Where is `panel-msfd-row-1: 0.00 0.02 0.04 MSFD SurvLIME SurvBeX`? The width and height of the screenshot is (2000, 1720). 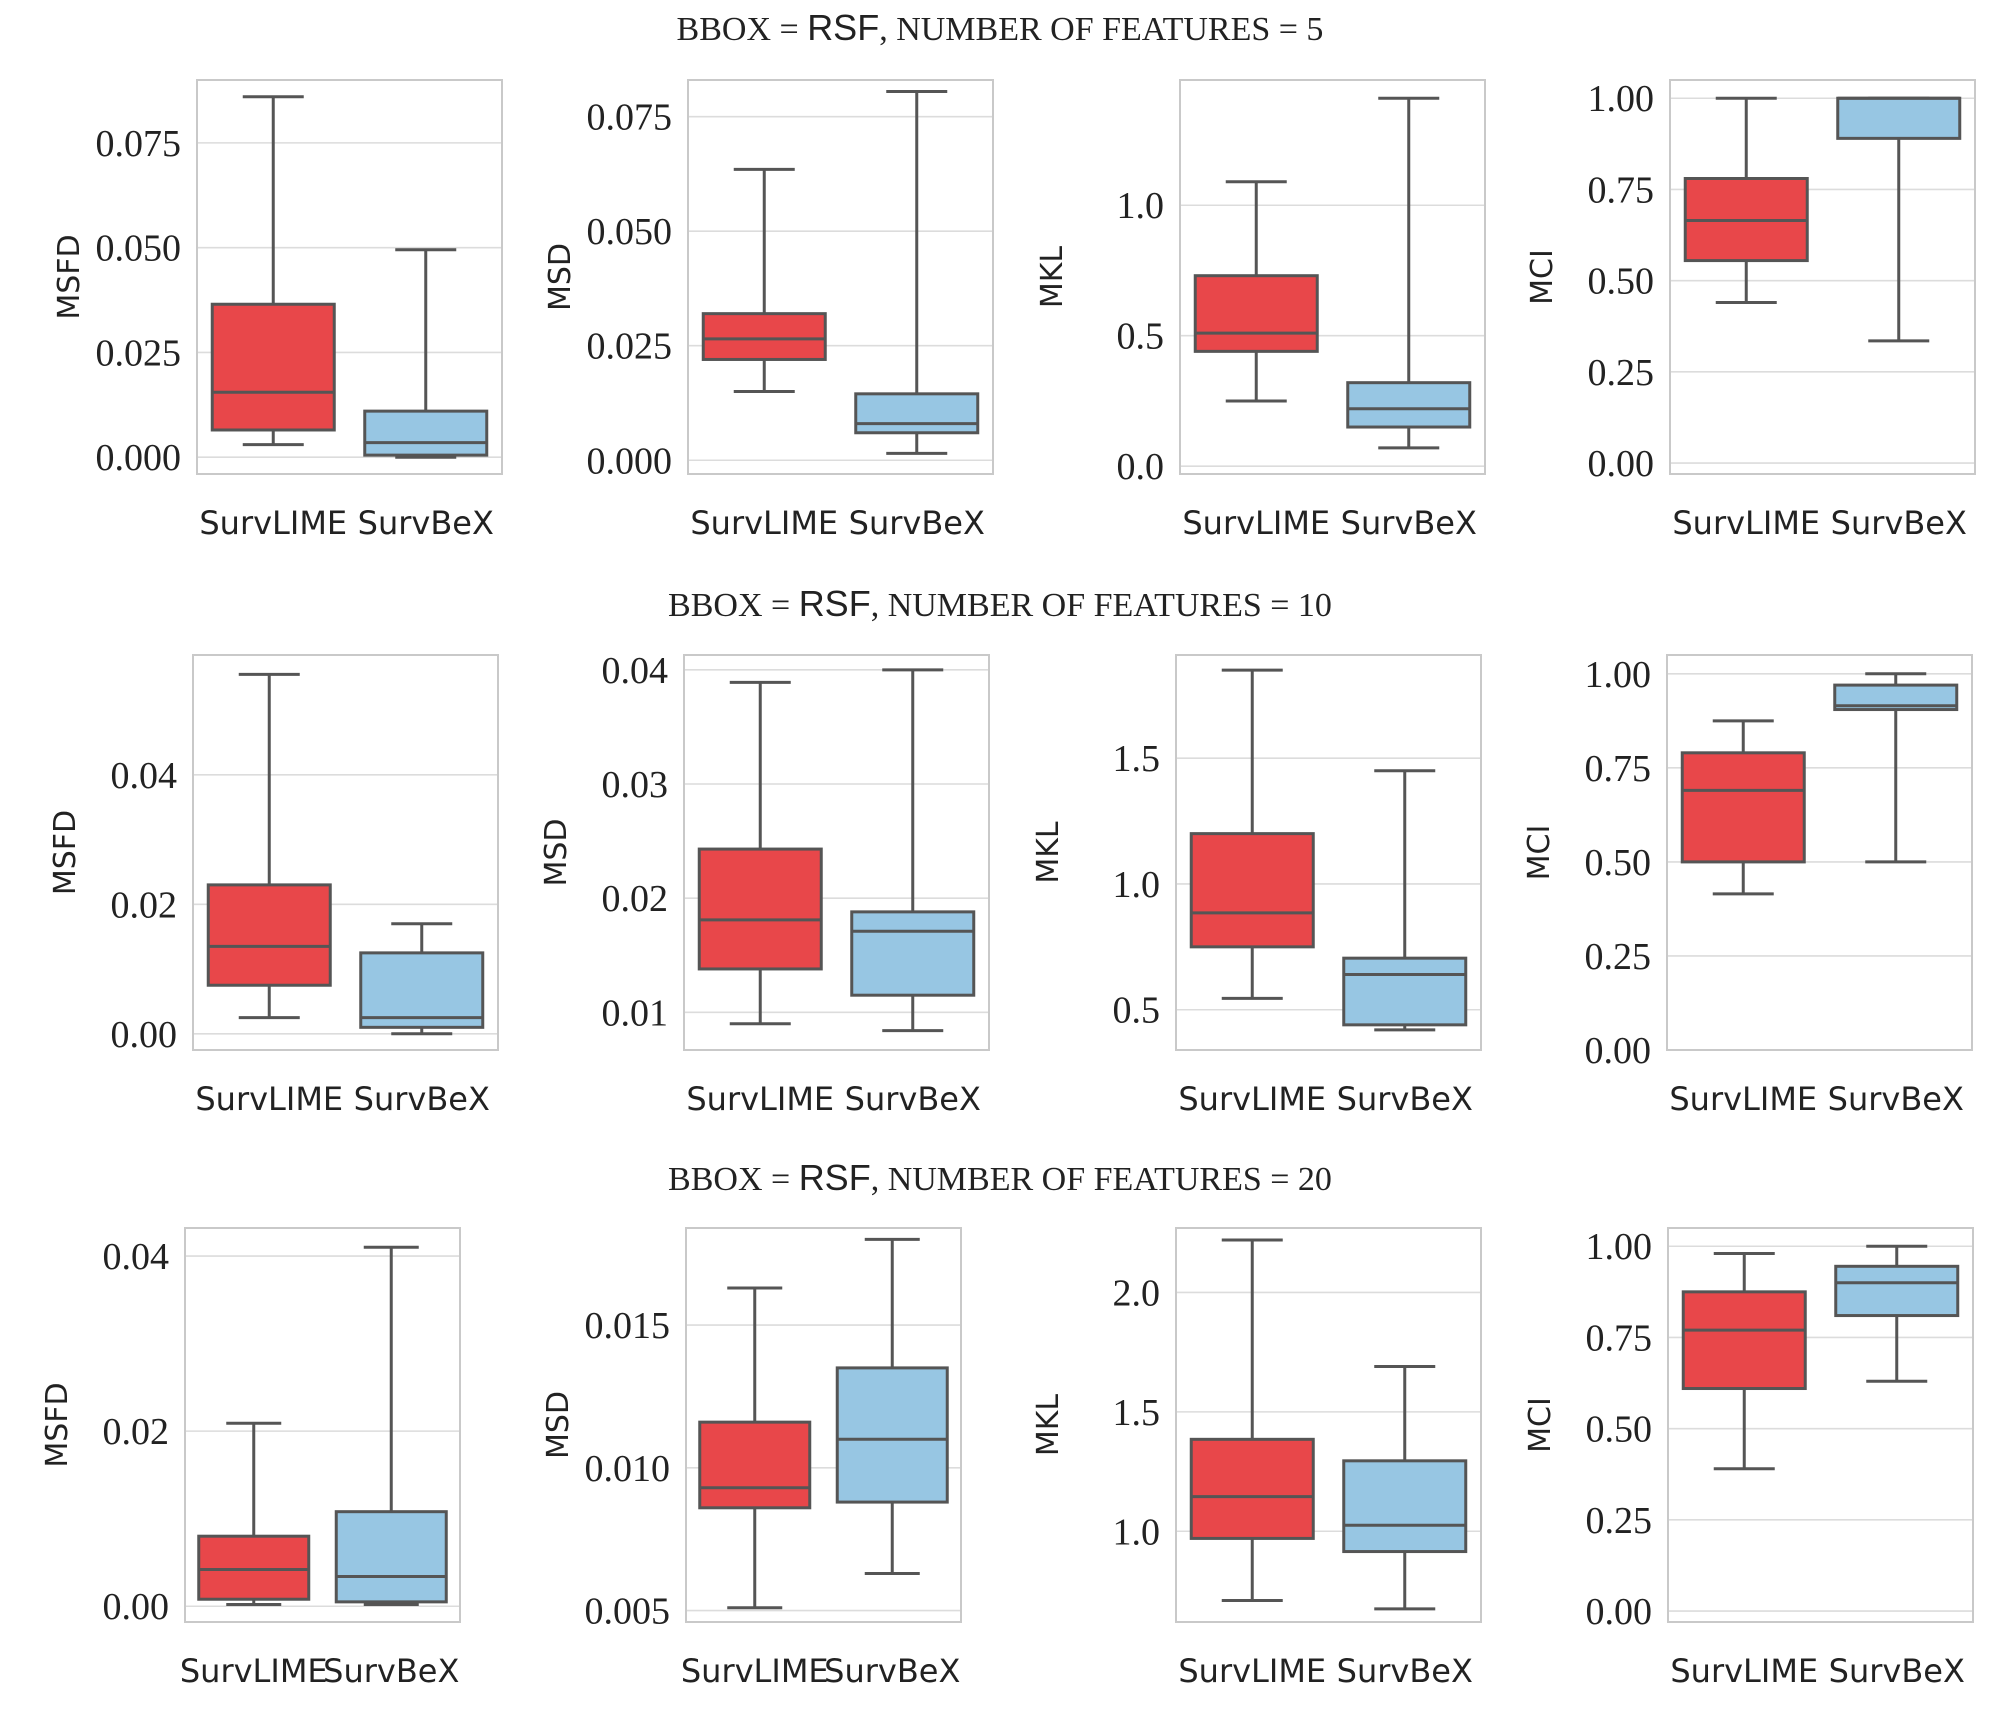 panel-msfd-row-1: 0.00 0.02 0.04 MSFD SurvLIME SurvBeX is located at coordinates (273, 886).